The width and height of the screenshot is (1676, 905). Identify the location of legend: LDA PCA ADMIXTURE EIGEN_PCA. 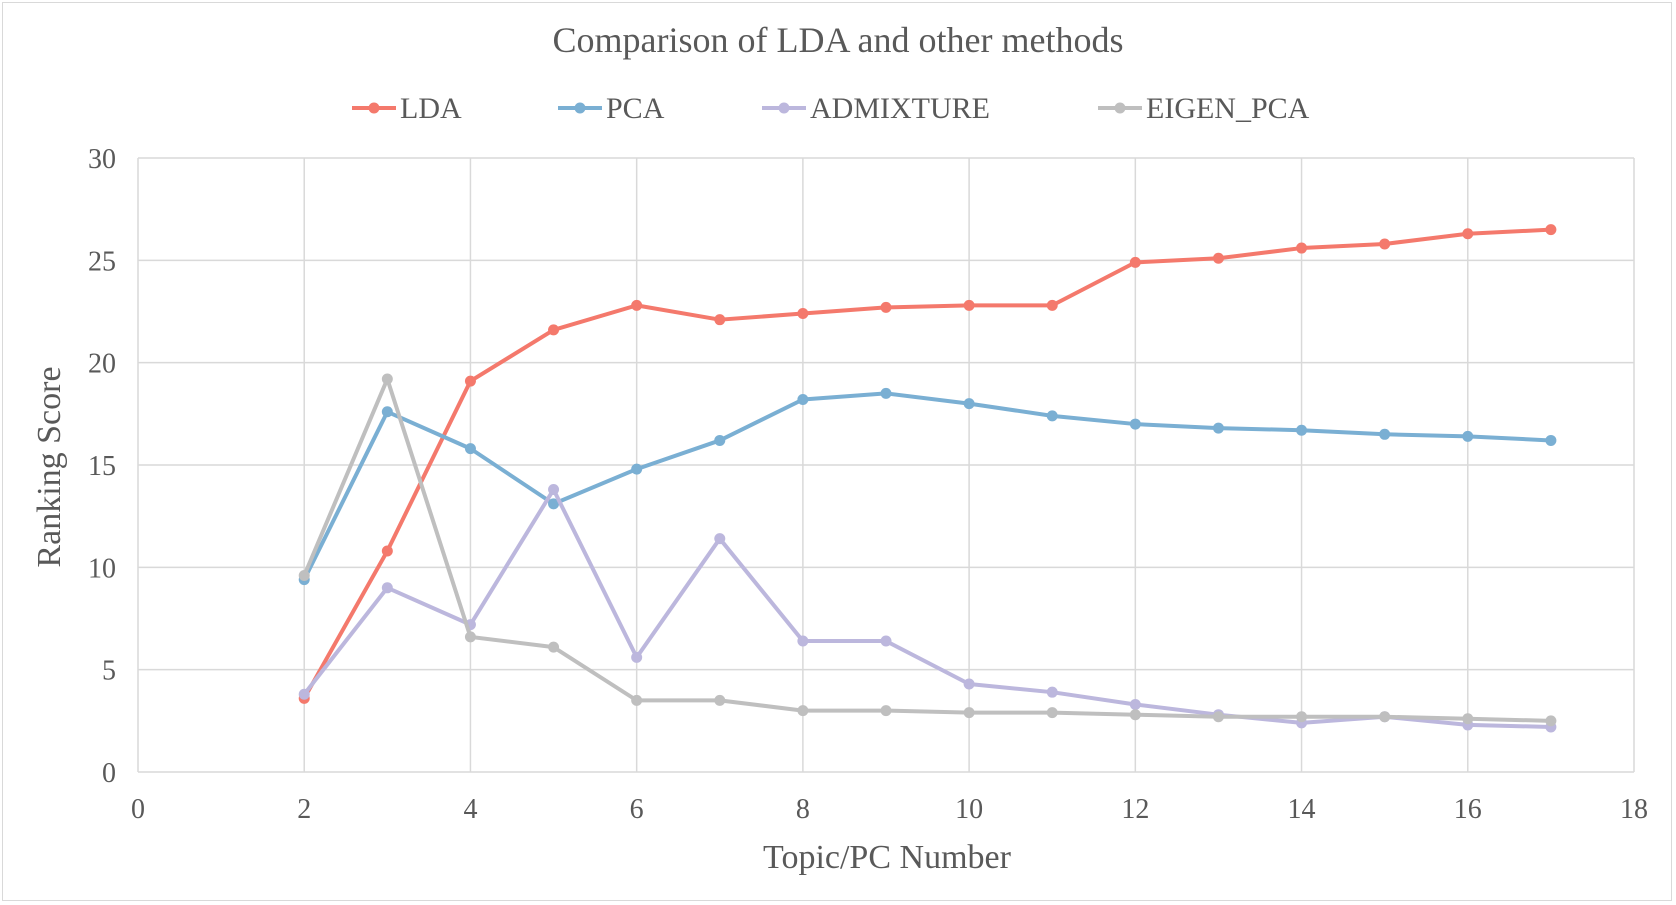
(831, 108).